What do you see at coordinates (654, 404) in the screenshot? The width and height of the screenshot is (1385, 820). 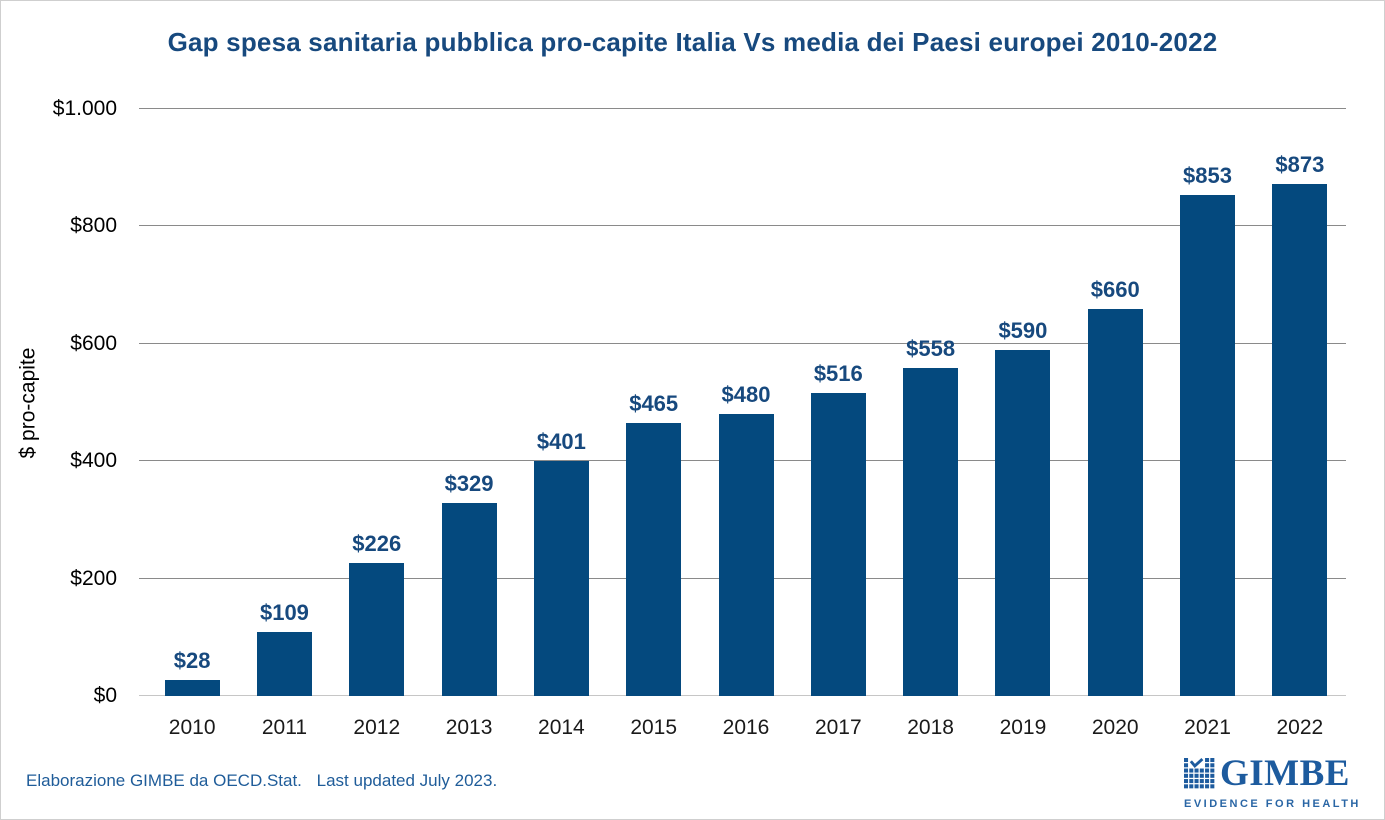 I see `data-label-2015: $465` at bounding box center [654, 404].